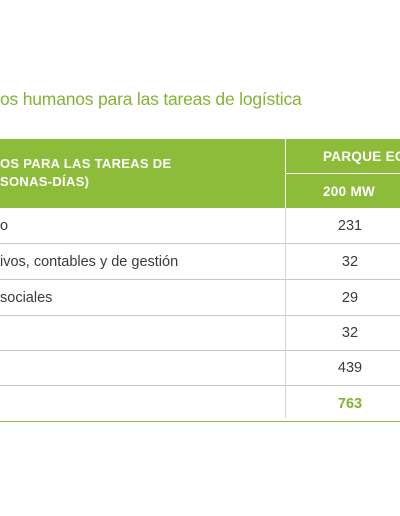  I want to click on header-col1-line2: SONAS-DÍAS), so click(45, 181).